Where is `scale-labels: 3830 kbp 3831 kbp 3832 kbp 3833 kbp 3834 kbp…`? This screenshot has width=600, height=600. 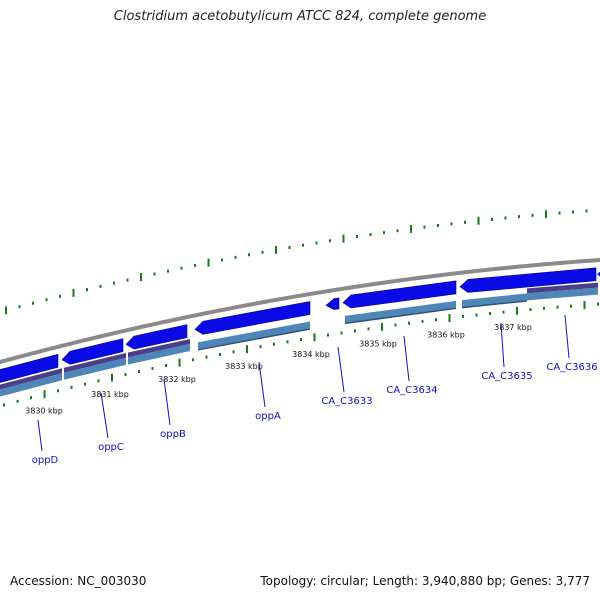 scale-labels: 3830 kbp 3831 kbp 3832 kbp 3833 kbp 3834 kbp… is located at coordinates (278, 369).